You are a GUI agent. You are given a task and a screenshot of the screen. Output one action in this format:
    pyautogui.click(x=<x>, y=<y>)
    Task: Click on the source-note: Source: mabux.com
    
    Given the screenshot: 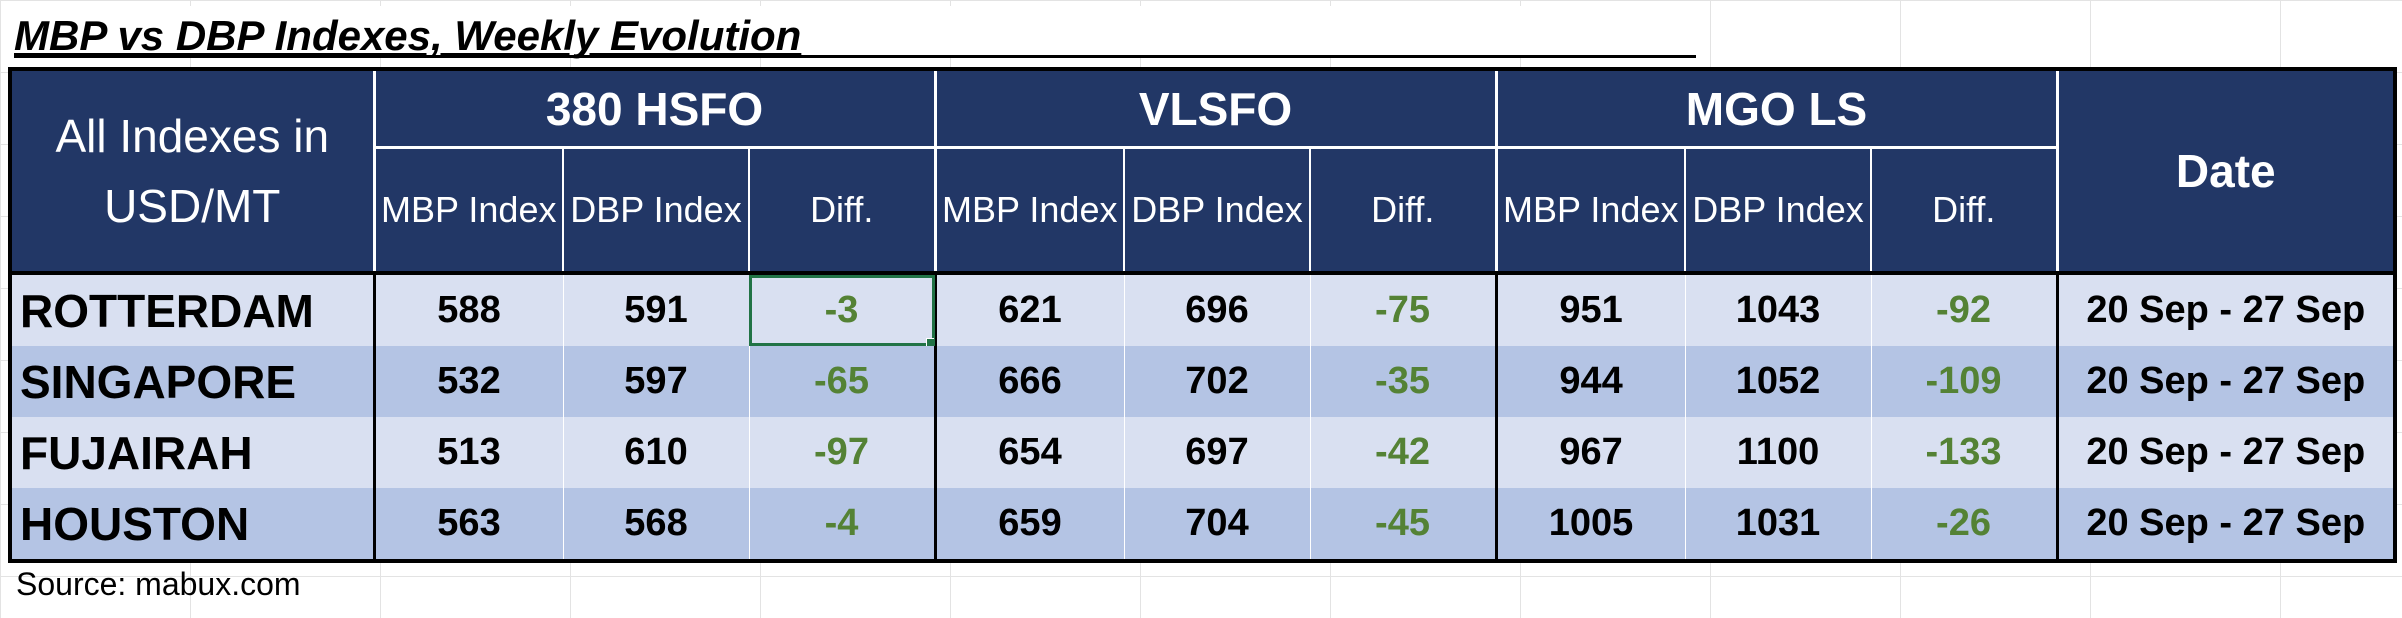 What is the action you would take?
    pyautogui.click(x=158, y=584)
    